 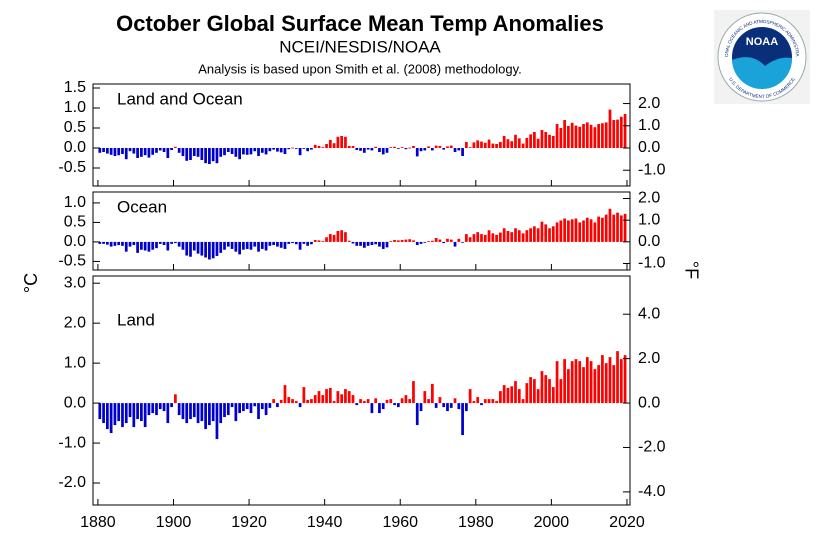 I want to click on y-tick-label: 3.0, so click(x=75, y=282).